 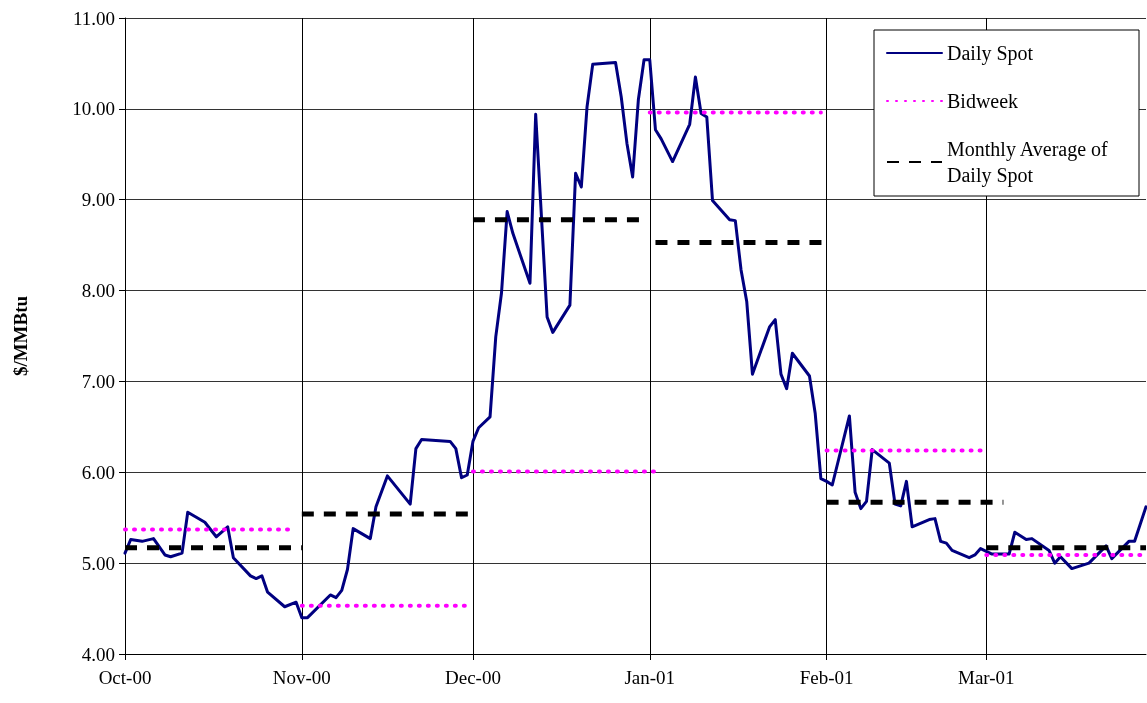 I want to click on y-tick-label: 9.00, so click(x=98, y=200).